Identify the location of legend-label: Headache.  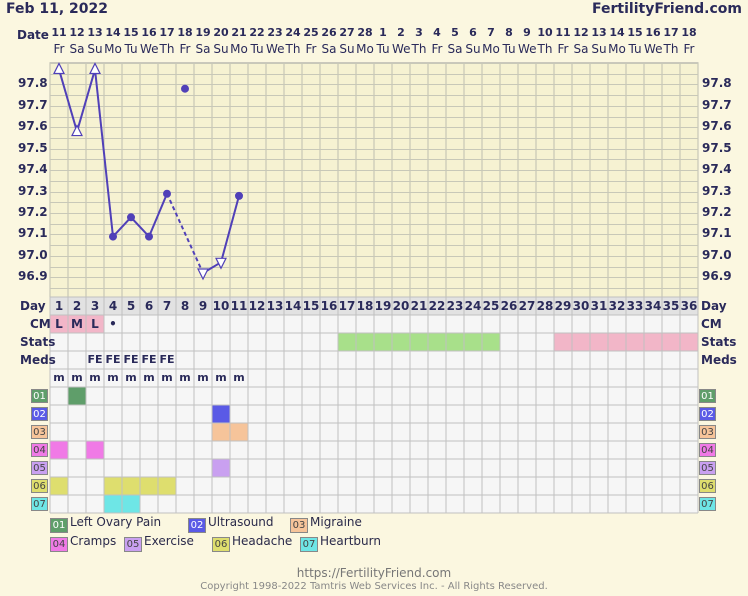
(262, 541).